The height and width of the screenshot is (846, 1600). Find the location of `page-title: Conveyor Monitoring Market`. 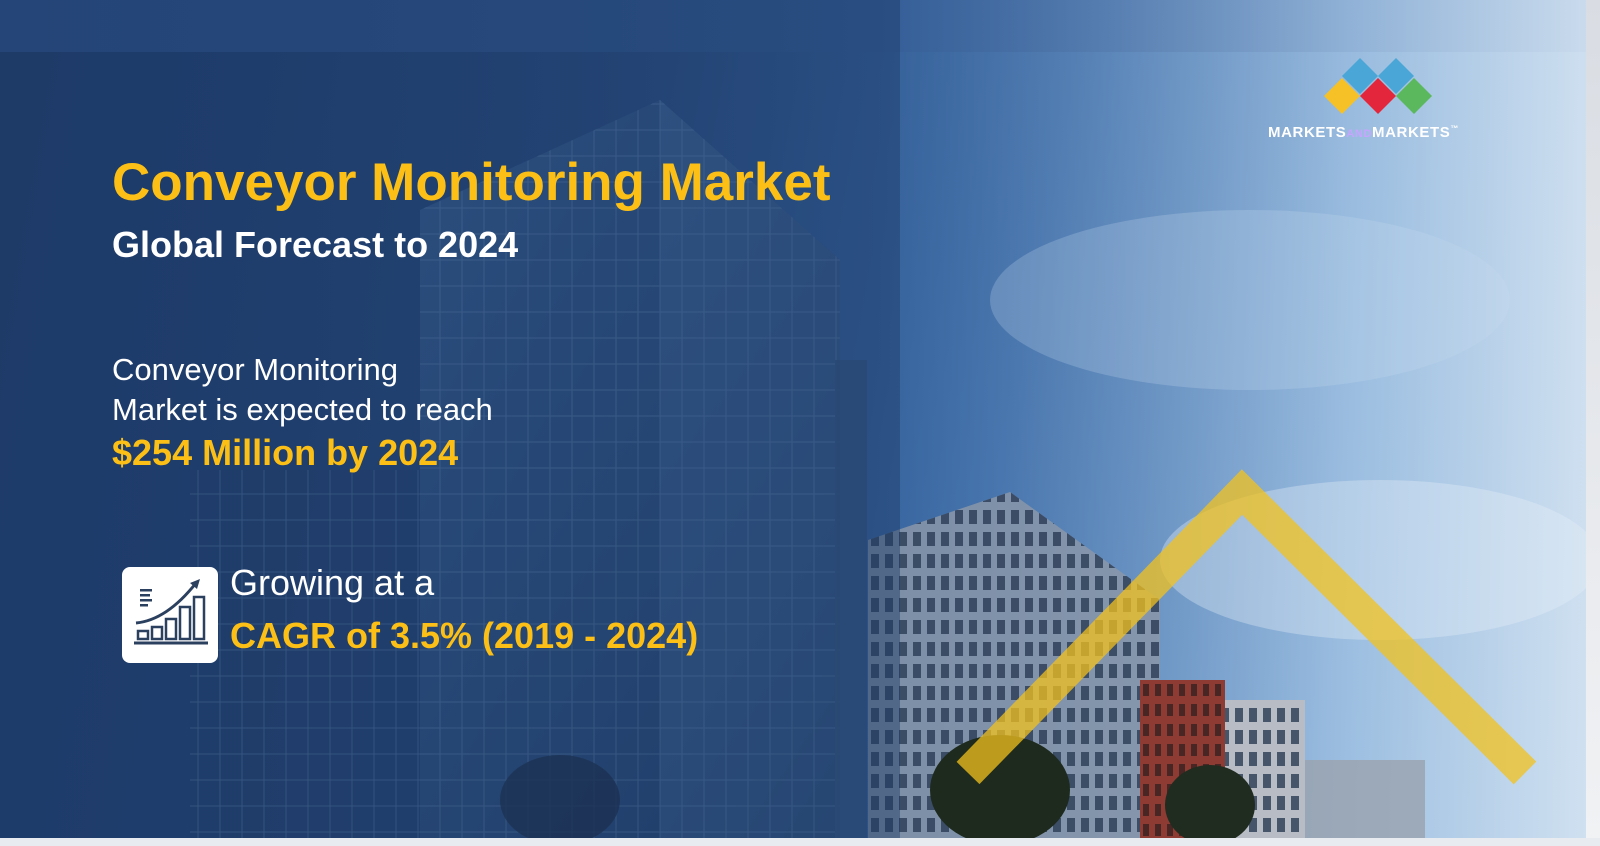

page-title: Conveyor Monitoring Market is located at coordinates (471, 182).